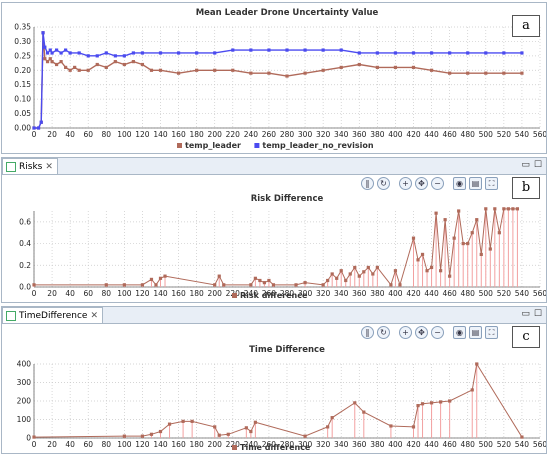 The image size is (550, 457). What do you see at coordinates (142, 134) in the screenshot?
I see `x-tick-label: 120` at bounding box center [142, 134].